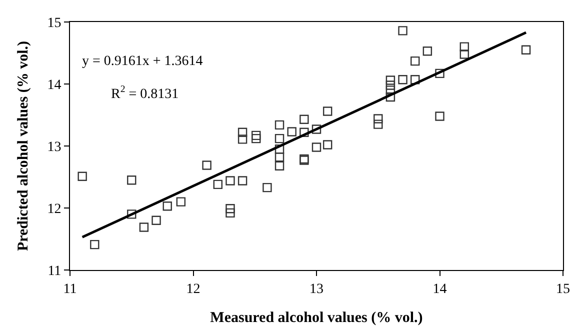 The height and width of the screenshot is (334, 582). What do you see at coordinates (55, 271) in the screenshot?
I see `y-tick-label: 11` at bounding box center [55, 271].